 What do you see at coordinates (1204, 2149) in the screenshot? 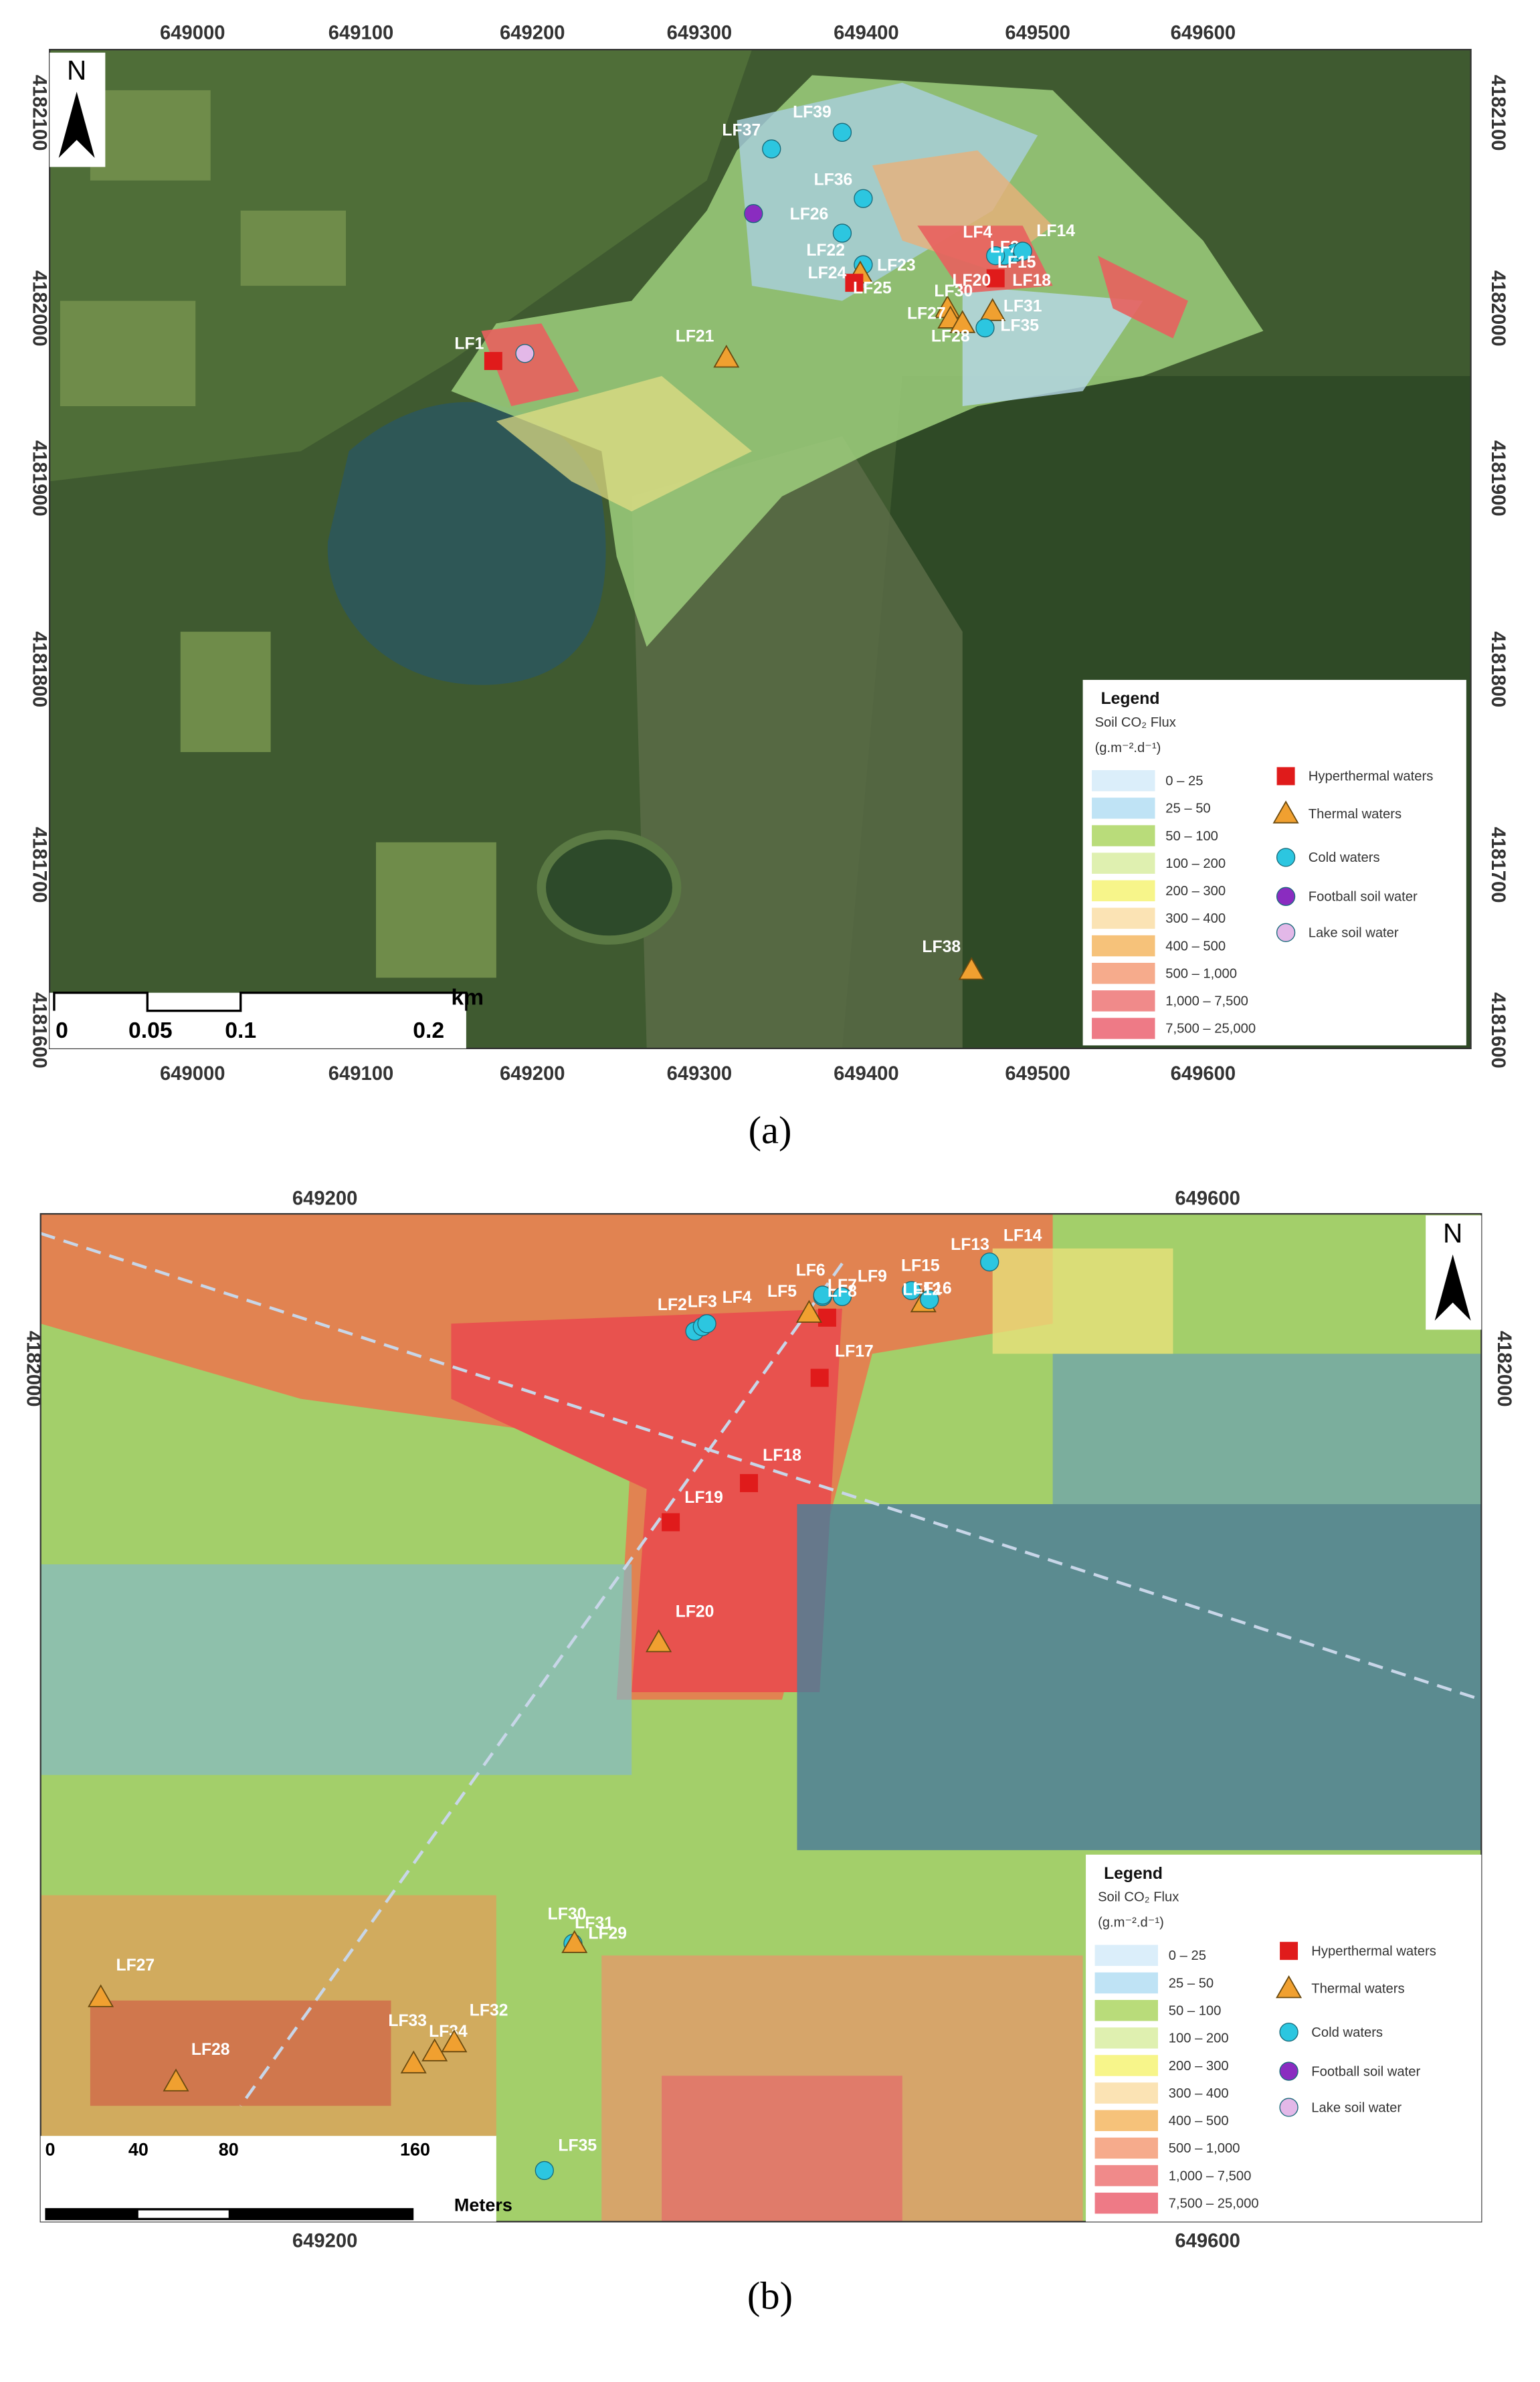
I see `legend-class-label: 500 – 1,000` at bounding box center [1204, 2149].